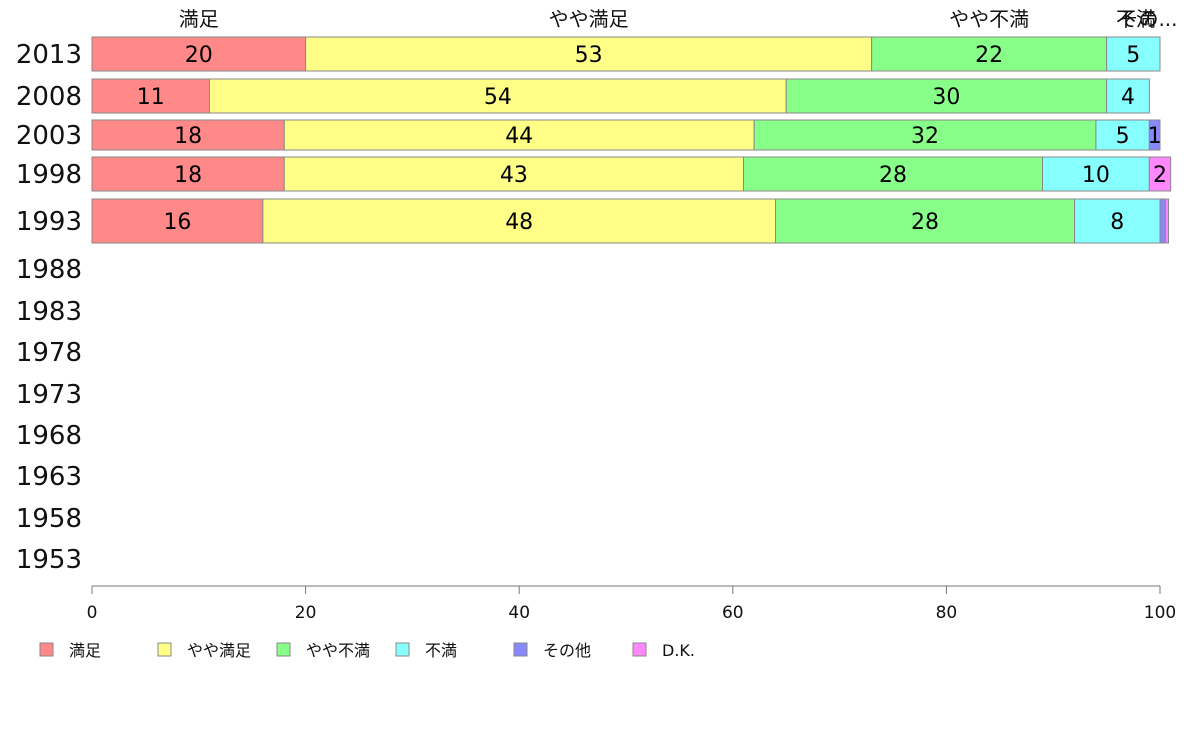  I want to click on top-series-label-1: やや満足, so click(589, 19).